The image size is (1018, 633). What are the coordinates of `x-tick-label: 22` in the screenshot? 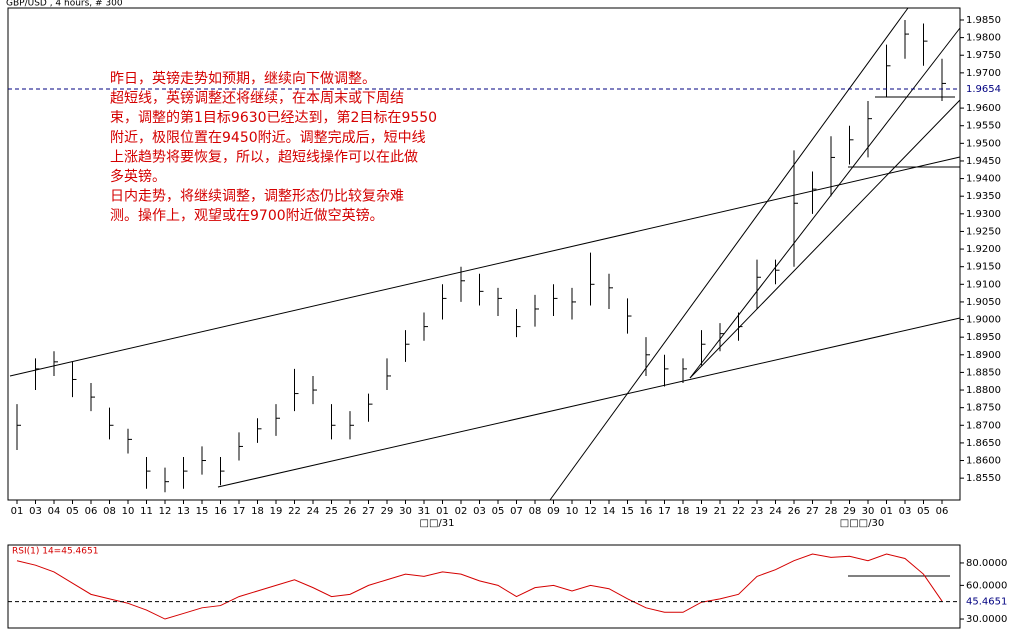 It's located at (294, 511).